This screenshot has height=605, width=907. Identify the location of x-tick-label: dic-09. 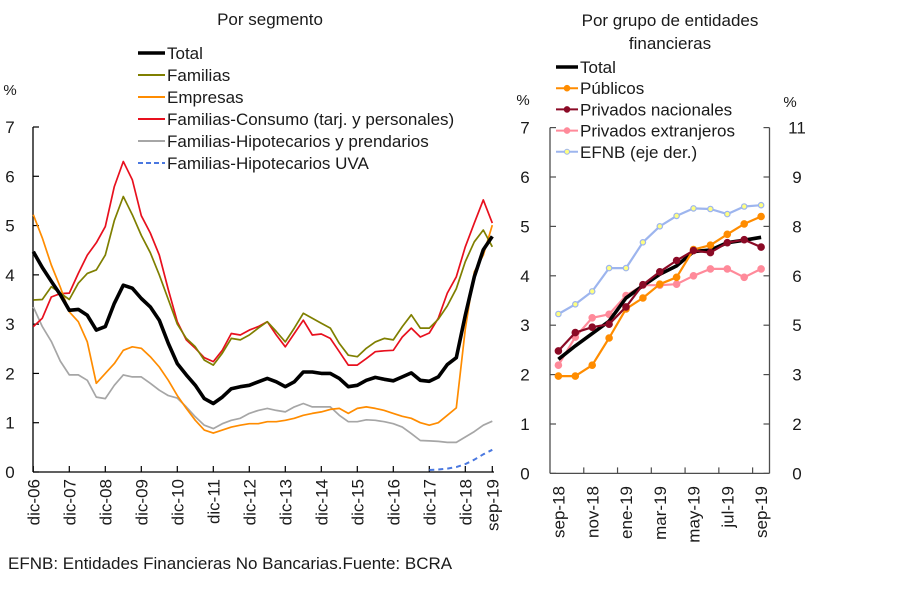
(141, 502).